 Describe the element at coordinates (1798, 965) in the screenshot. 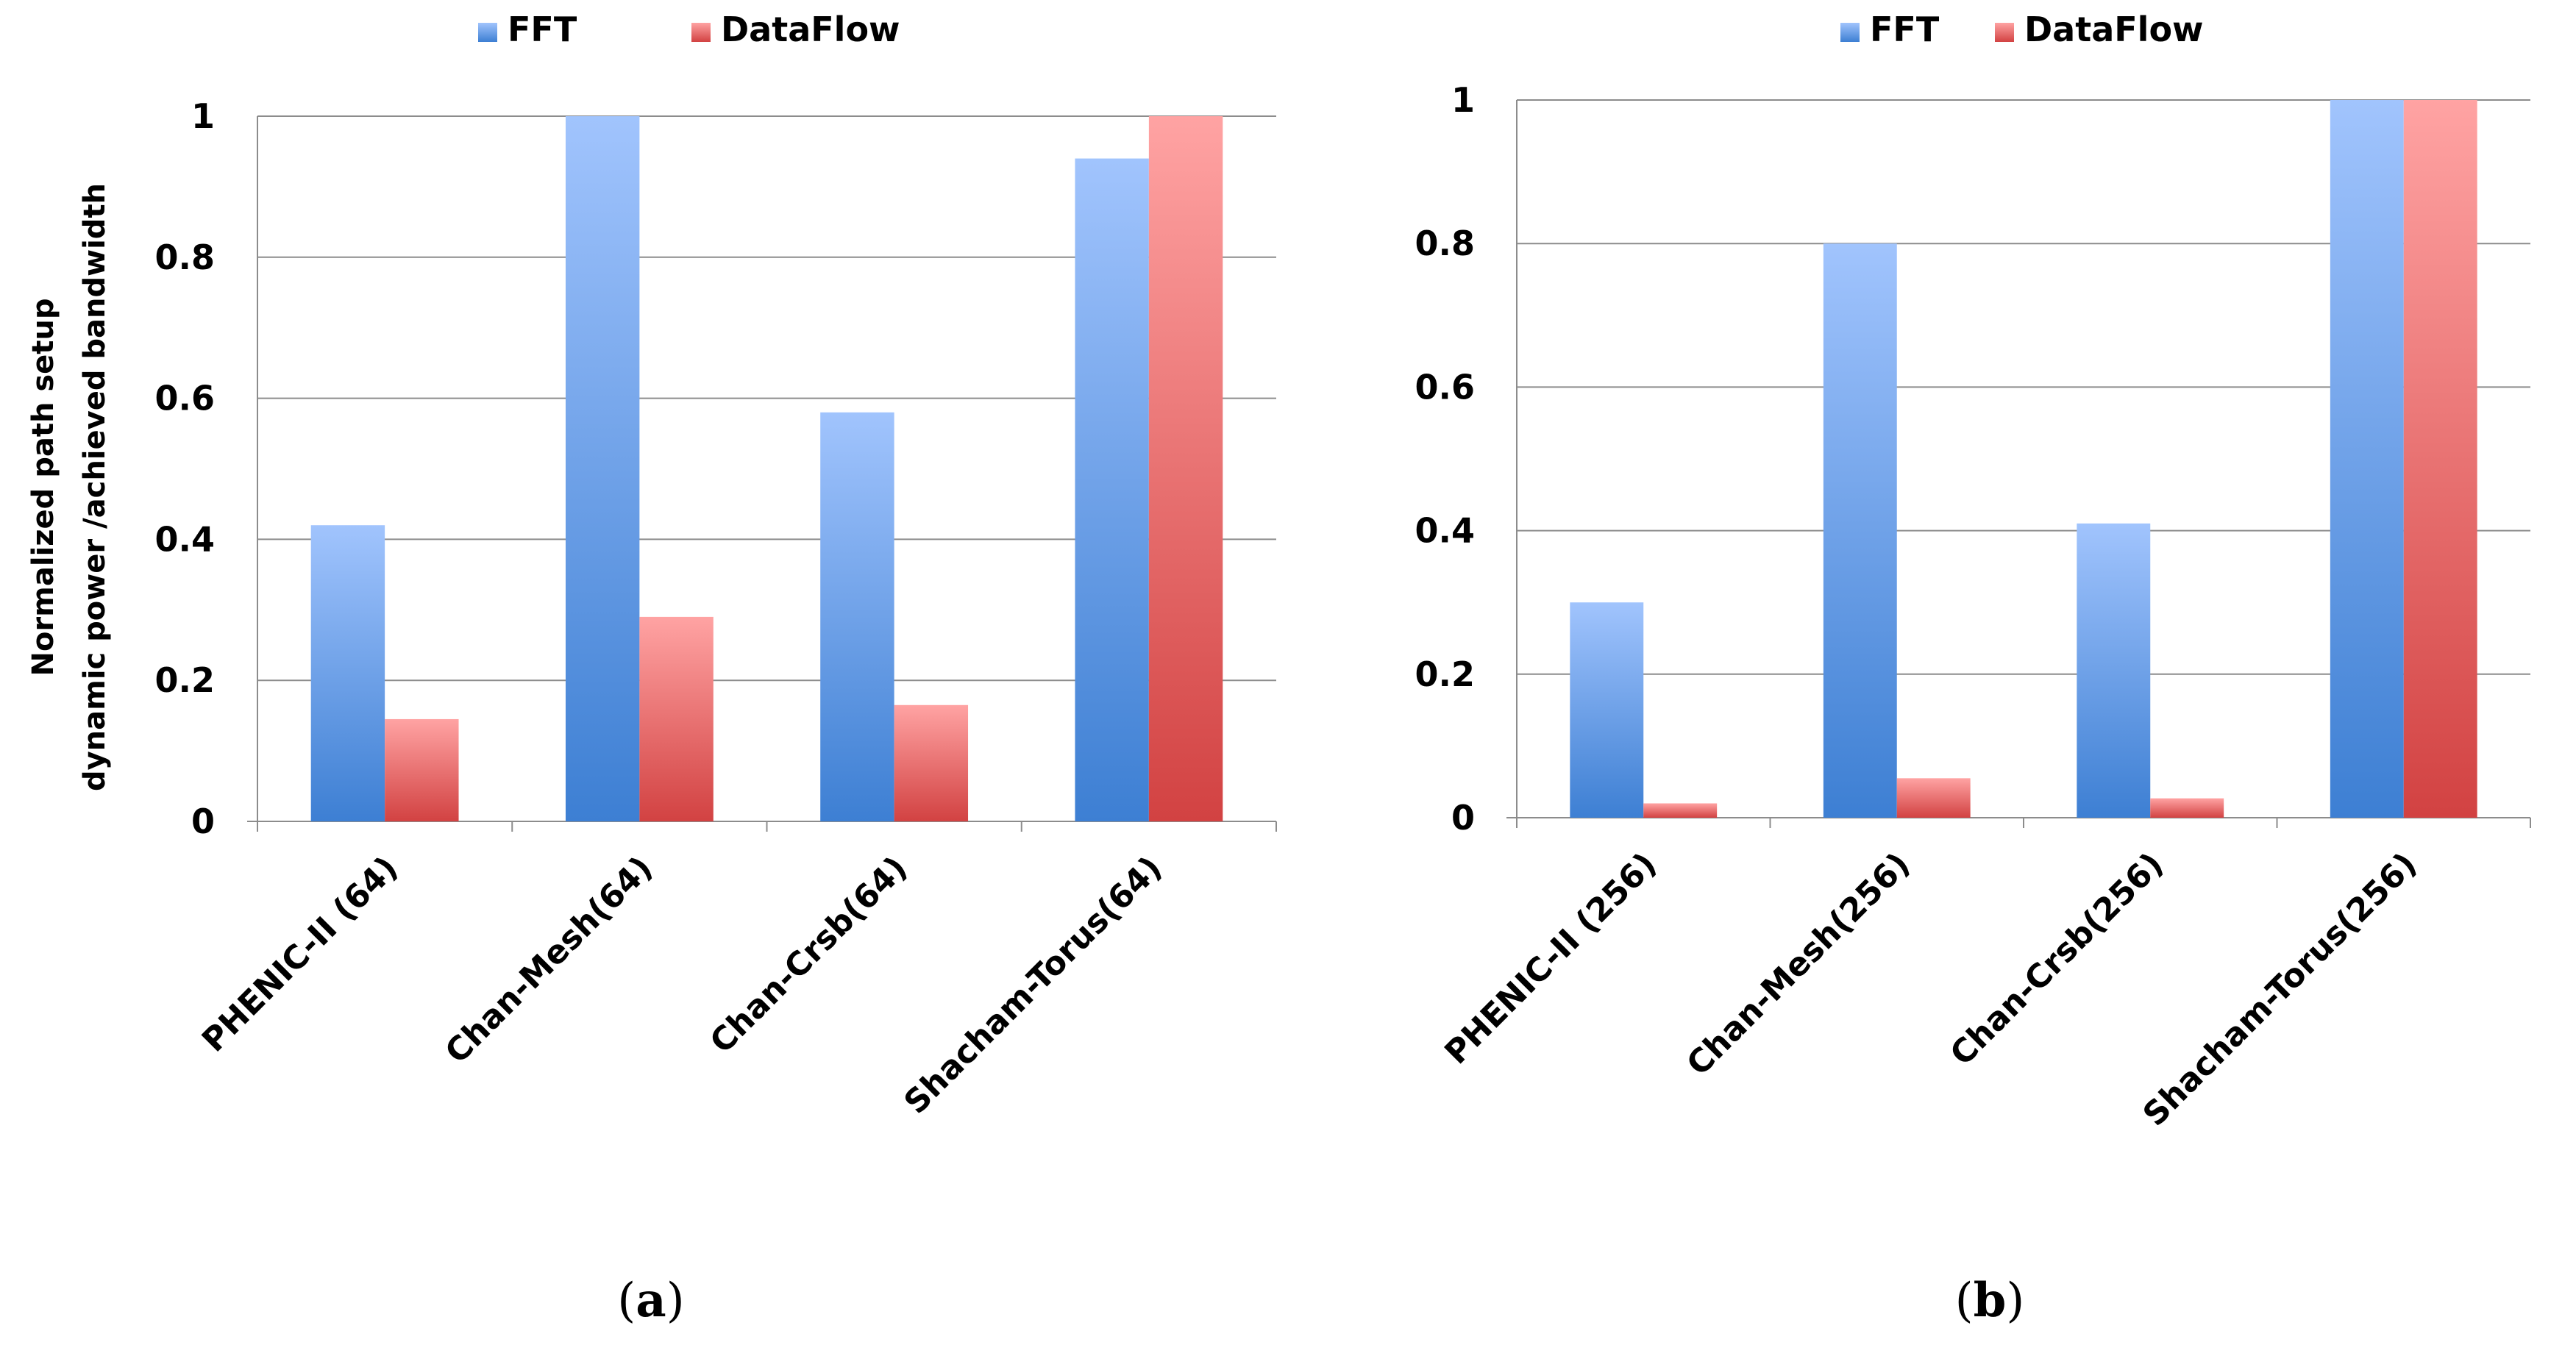

I see `x-category-label: Chan-Mesh(256)` at that location.